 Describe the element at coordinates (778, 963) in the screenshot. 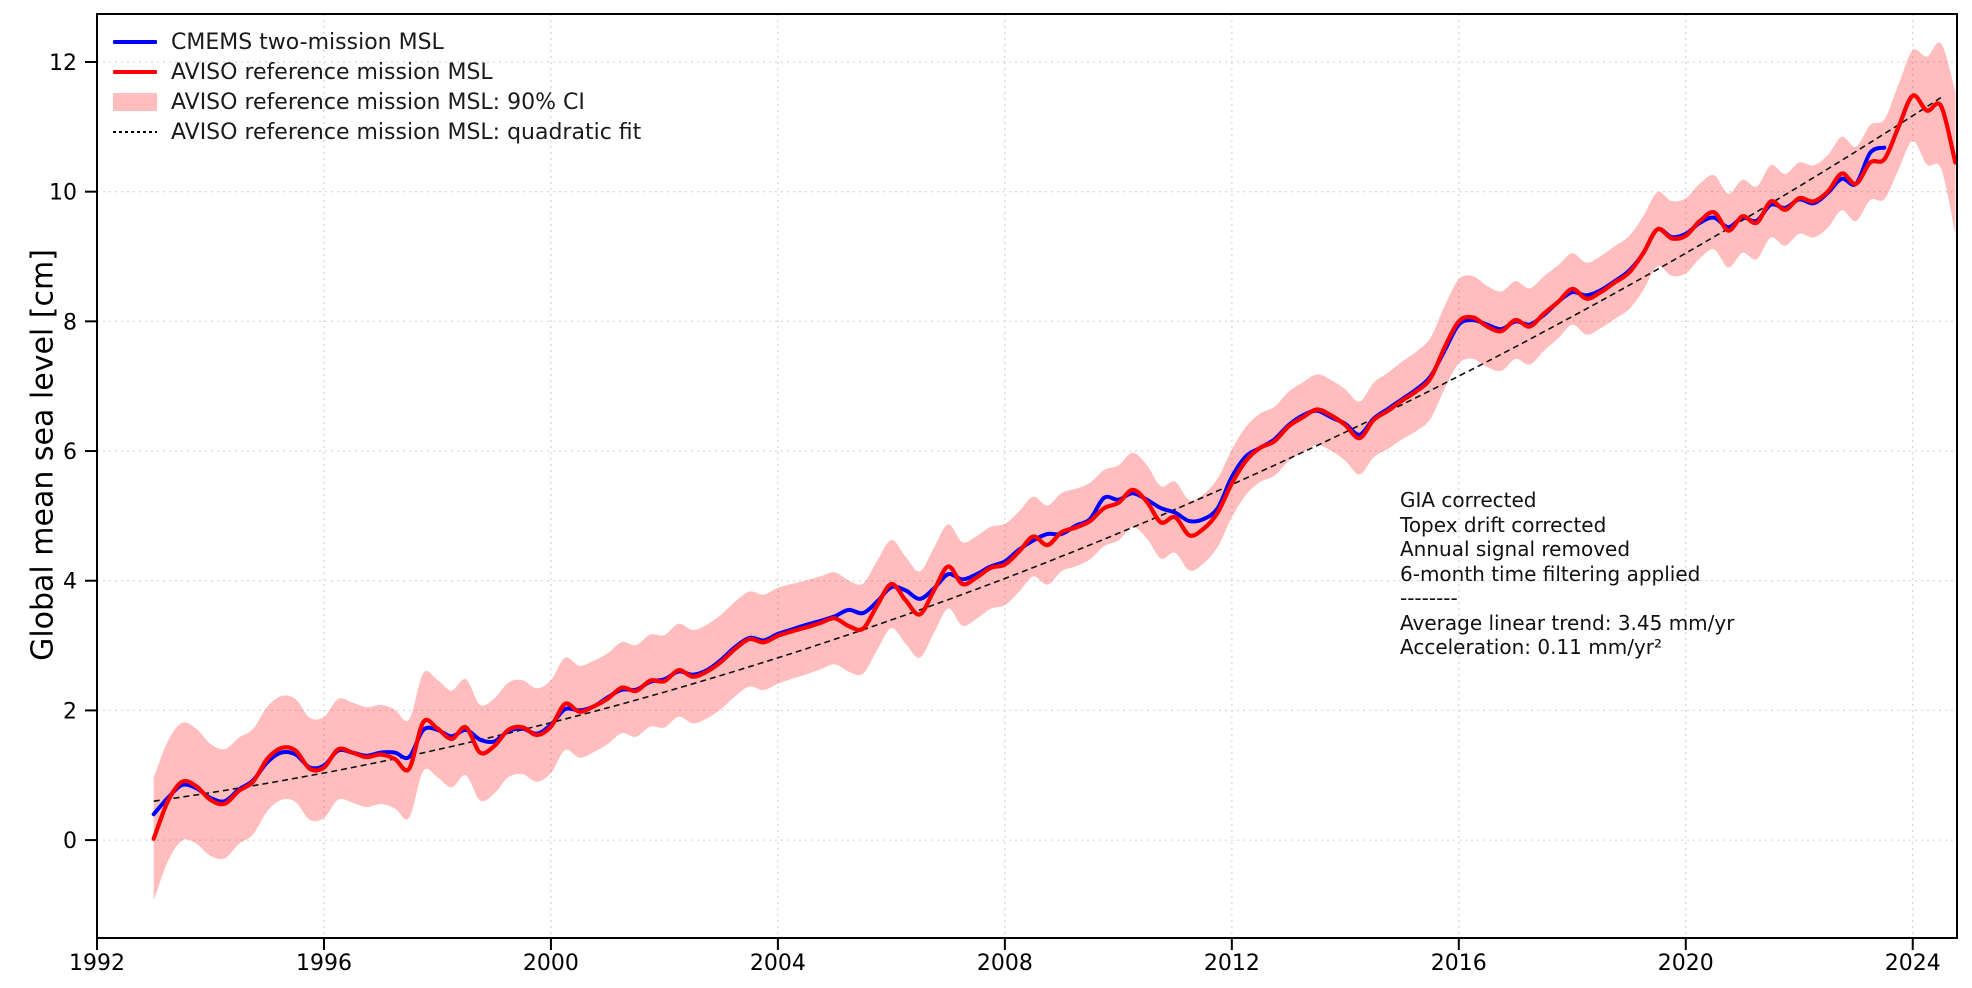

I see `x-tick-label: 2004` at that location.